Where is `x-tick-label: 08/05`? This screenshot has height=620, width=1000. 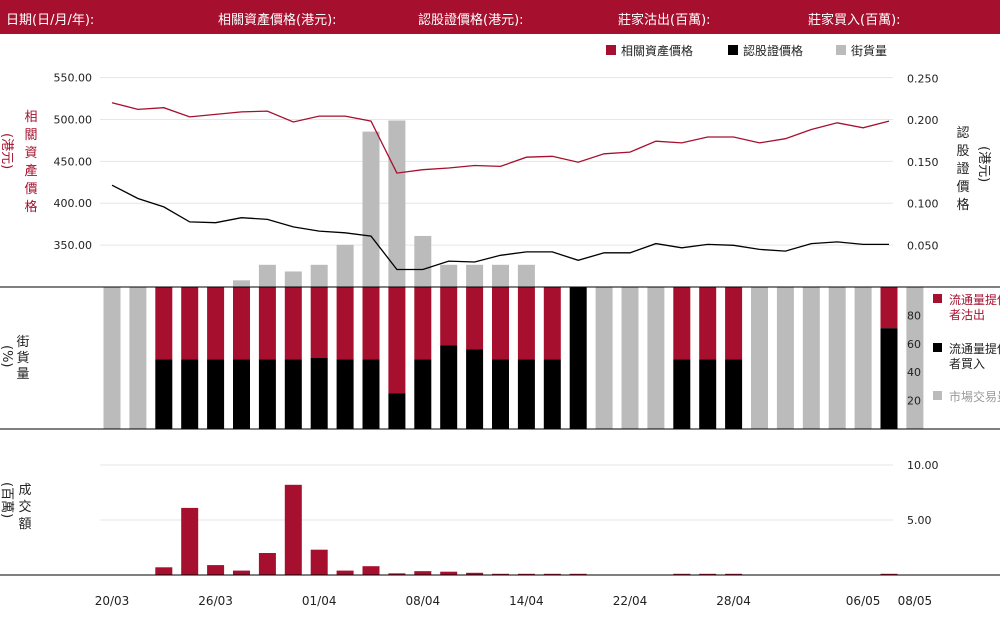 x-tick-label: 08/05 is located at coordinates (915, 601).